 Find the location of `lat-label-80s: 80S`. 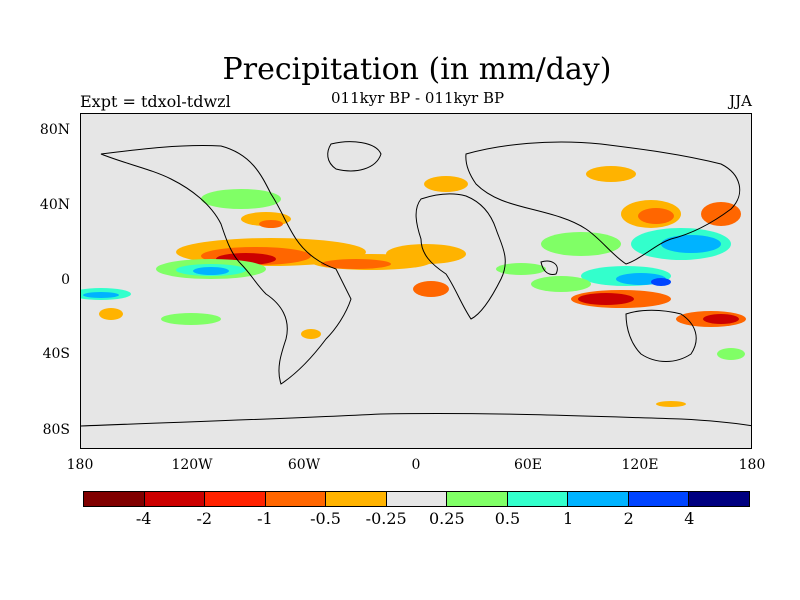

lat-label-80s: 80S is located at coordinates (56, 430).